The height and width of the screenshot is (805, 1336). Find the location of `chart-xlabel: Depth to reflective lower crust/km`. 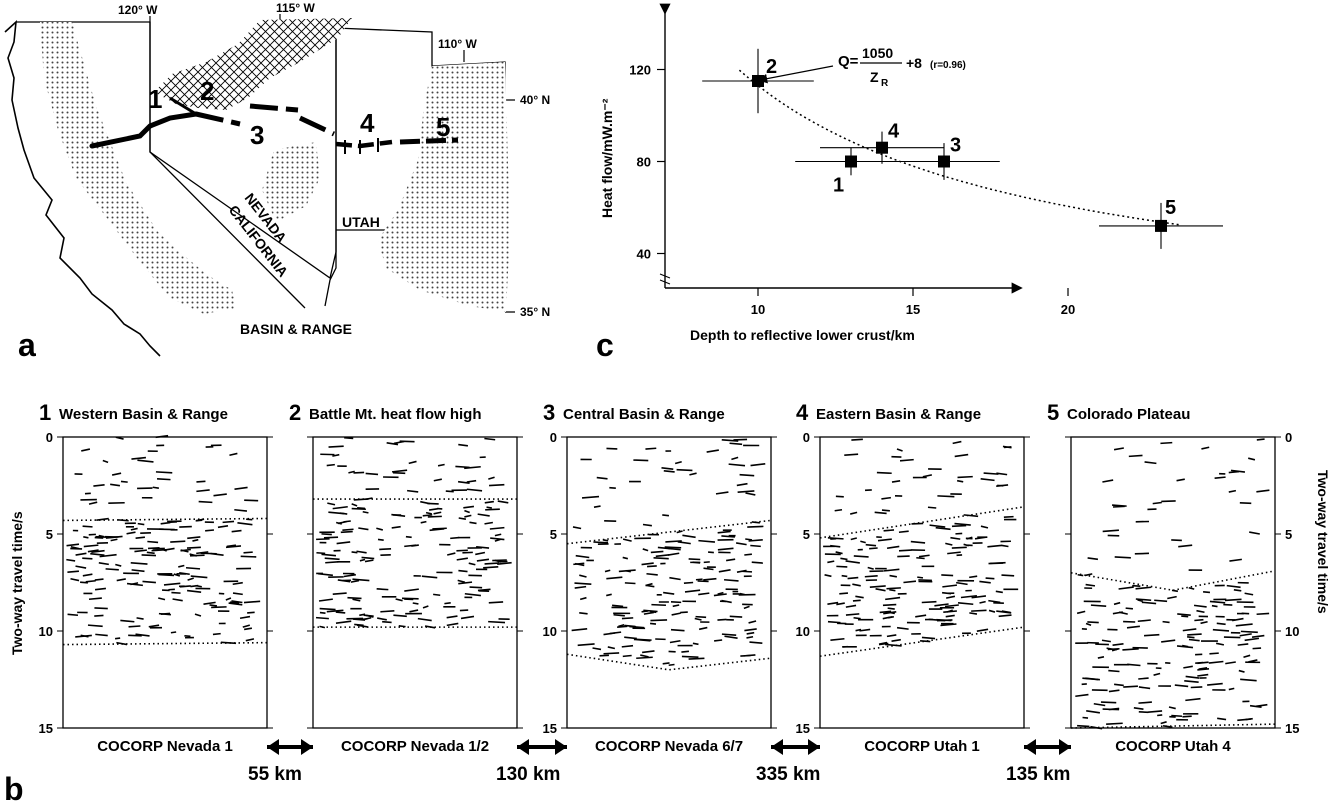

chart-xlabel: Depth to reflective lower crust/km is located at coordinates (802, 335).